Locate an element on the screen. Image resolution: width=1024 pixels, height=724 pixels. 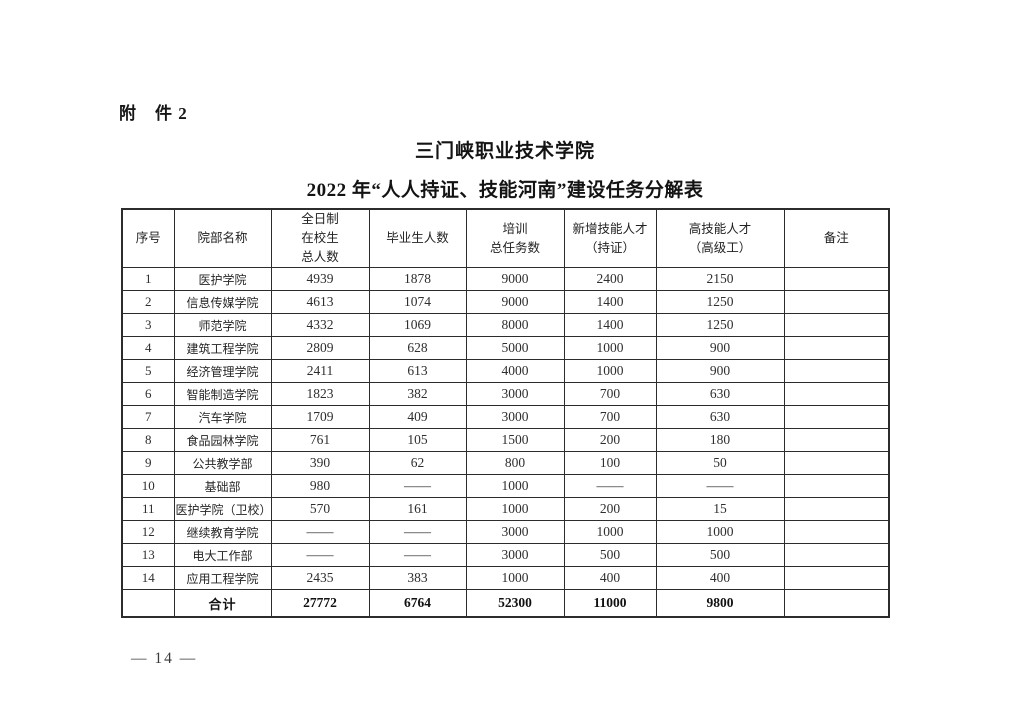
cell-name: 建筑工程学院 is located at coordinates (222, 348).